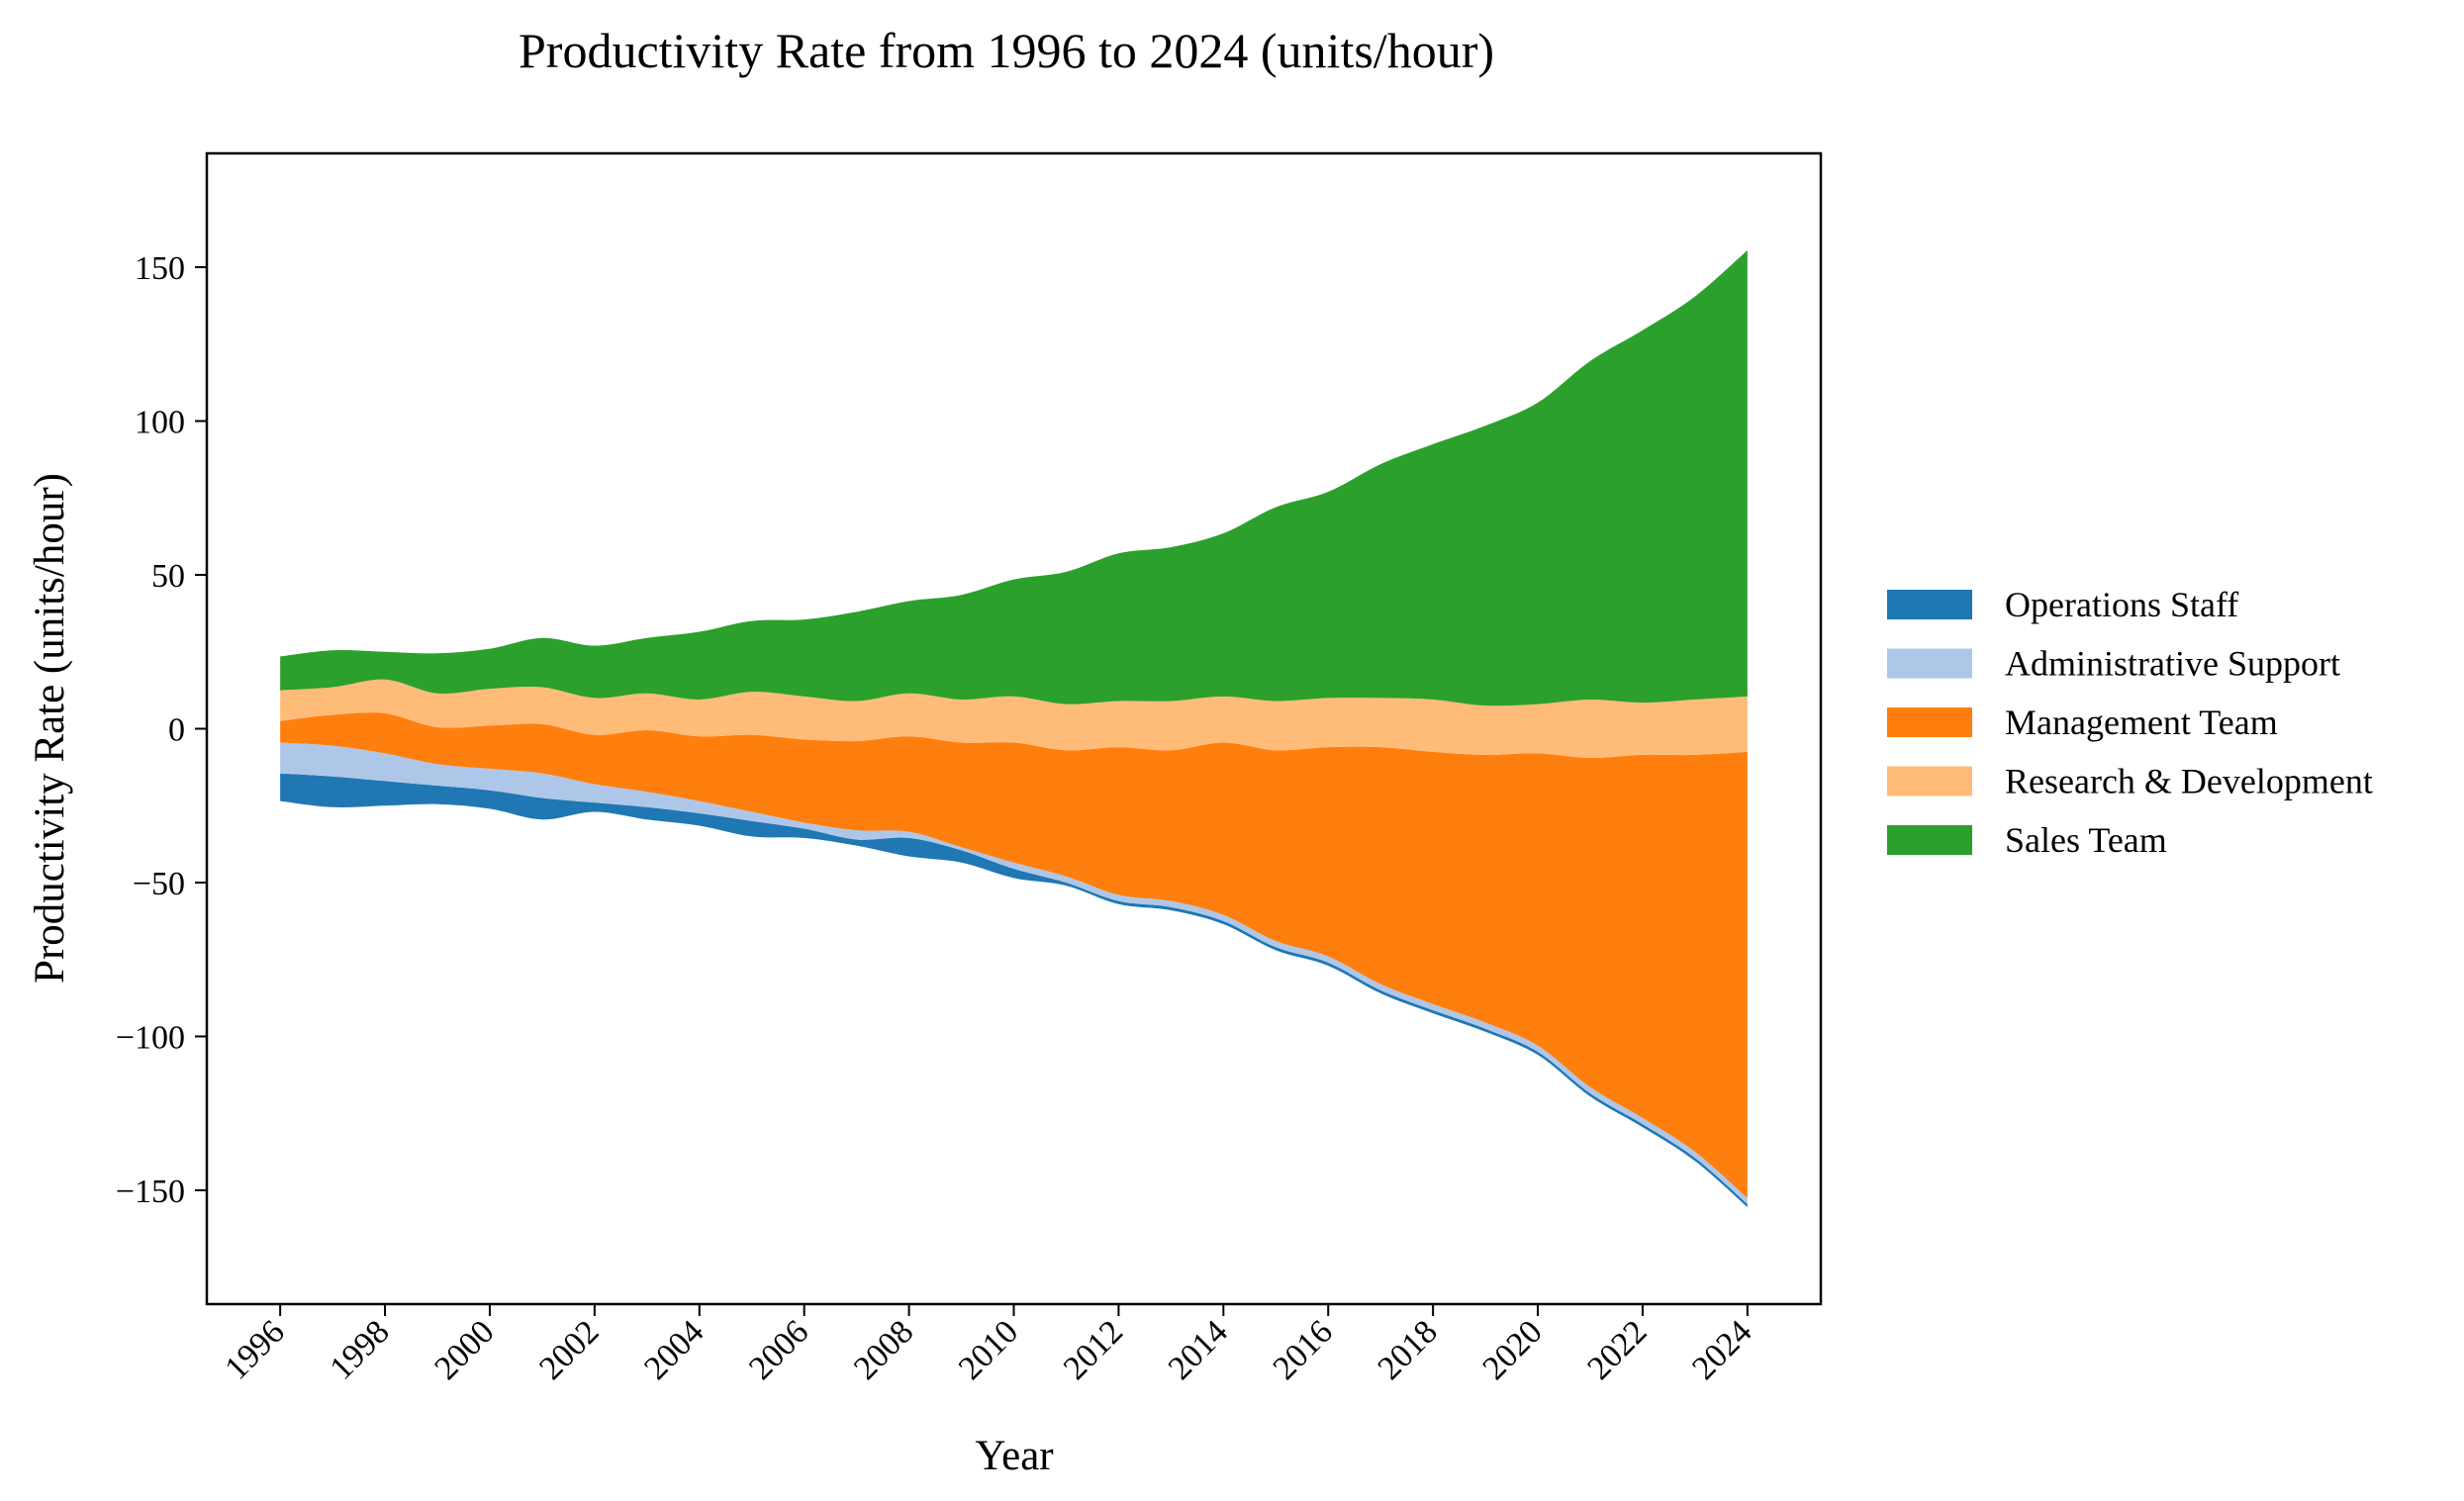 The image size is (2464, 1501). What do you see at coordinates (2189, 781) in the screenshot?
I see `legend-label: Research & Development` at bounding box center [2189, 781].